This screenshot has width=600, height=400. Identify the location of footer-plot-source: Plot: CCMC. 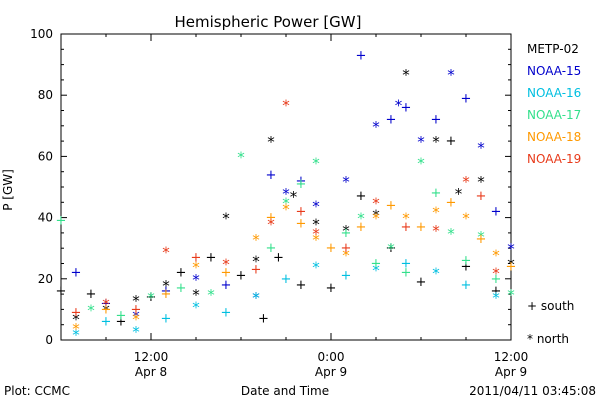
(37, 391).